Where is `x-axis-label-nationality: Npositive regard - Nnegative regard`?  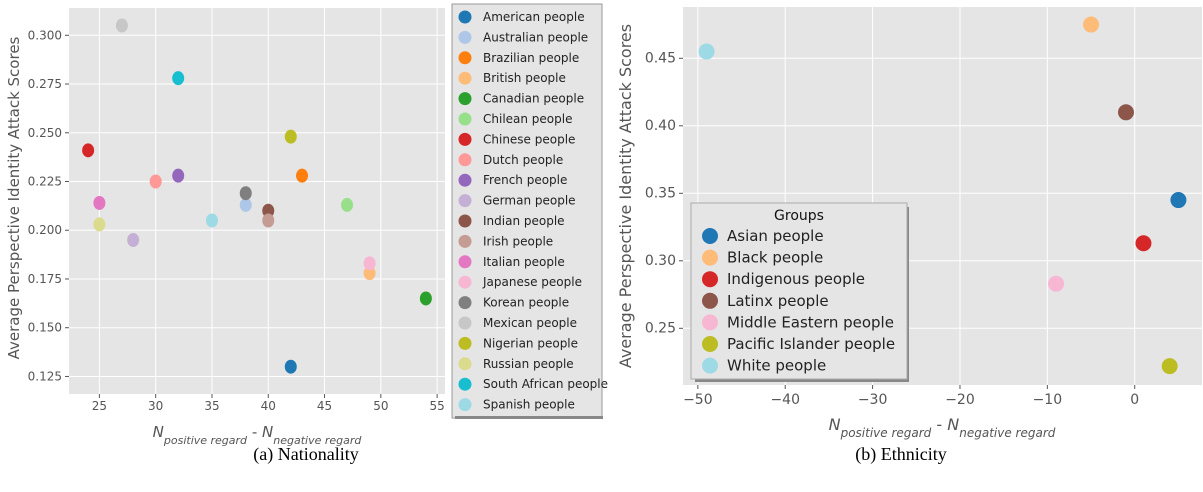
x-axis-label-nationality: Npositive regard - Nnegative regard is located at coordinates (258, 435).